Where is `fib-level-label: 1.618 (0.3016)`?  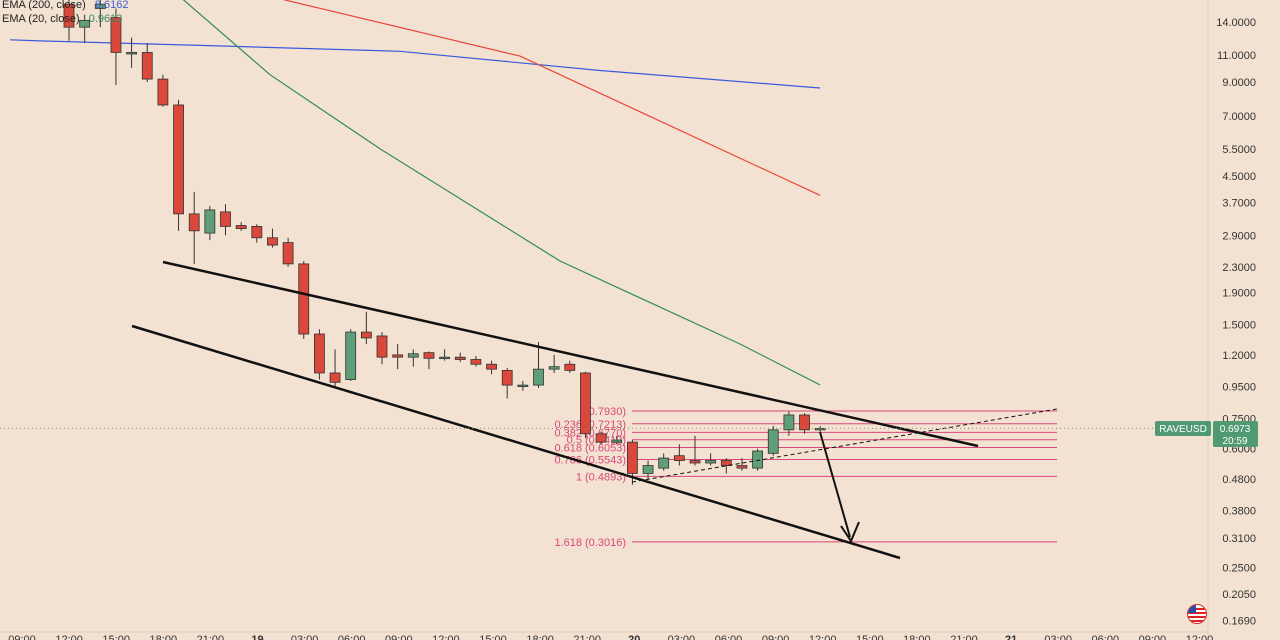 fib-level-label: 1.618 (0.3016) is located at coordinates (590, 543).